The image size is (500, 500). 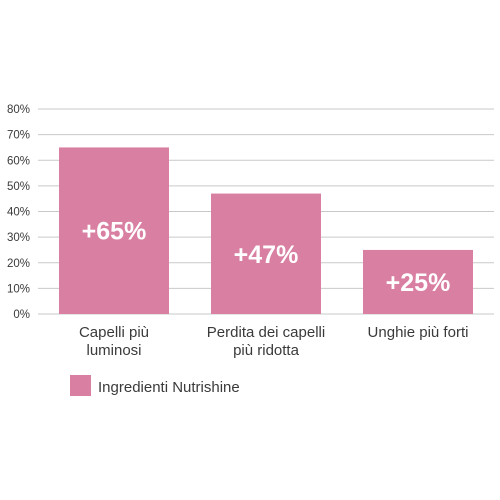 I want to click on y-tick-label: 20%, so click(x=18, y=264).